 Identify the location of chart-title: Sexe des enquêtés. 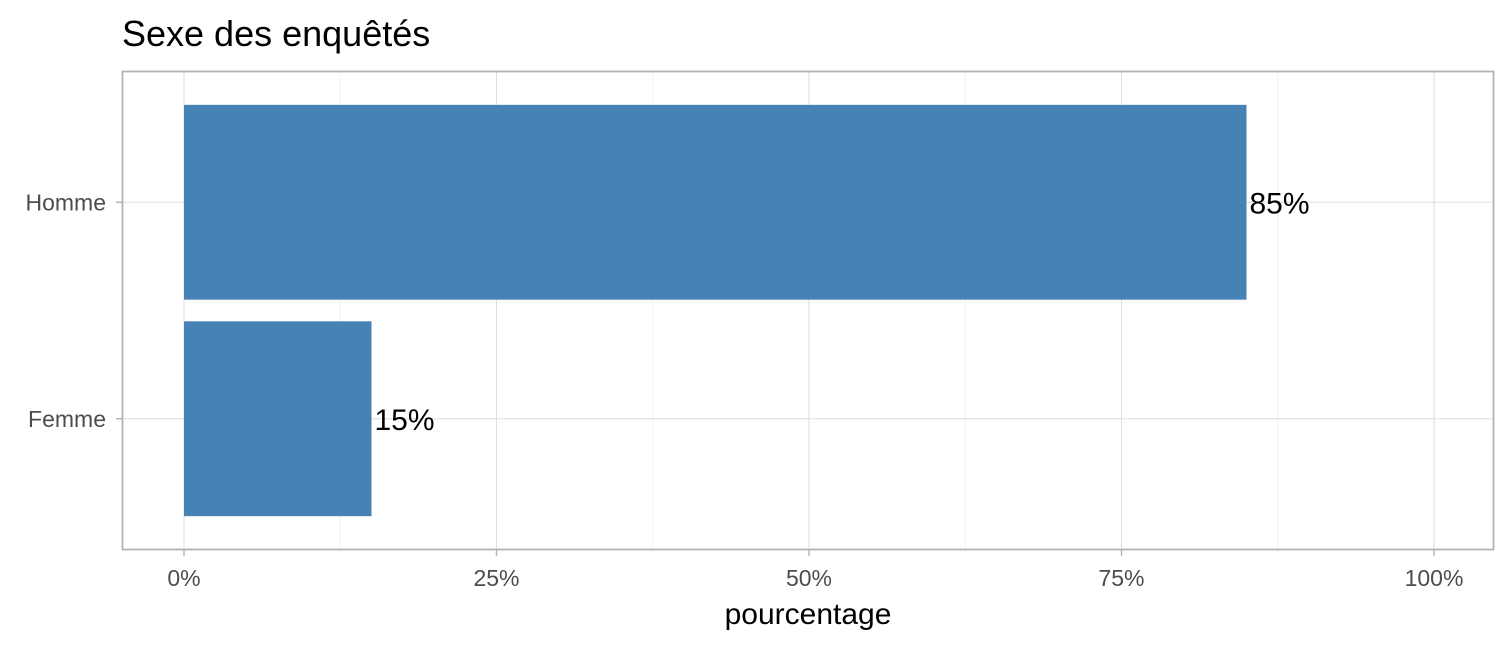
(276, 33).